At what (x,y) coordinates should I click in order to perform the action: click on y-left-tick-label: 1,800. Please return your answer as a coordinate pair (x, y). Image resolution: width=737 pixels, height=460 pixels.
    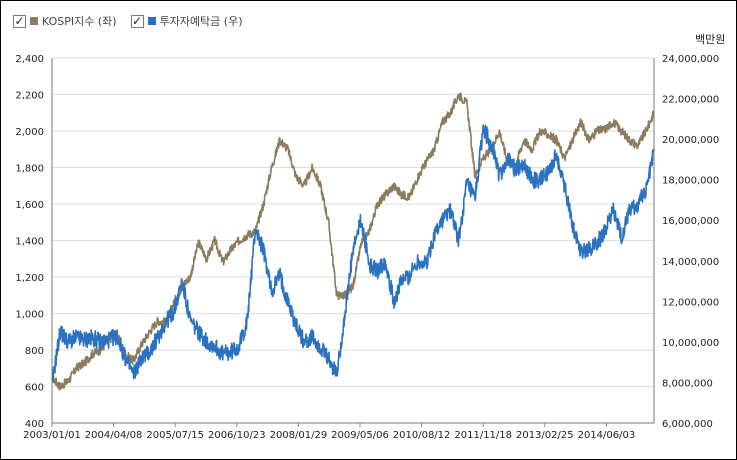
    Looking at the image, I should click on (29, 169).